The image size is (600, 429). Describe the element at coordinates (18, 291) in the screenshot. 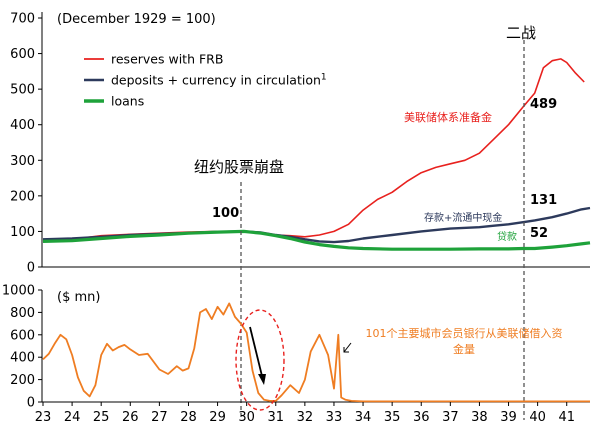

I see `bottom-y-tick-label: 1000` at that location.